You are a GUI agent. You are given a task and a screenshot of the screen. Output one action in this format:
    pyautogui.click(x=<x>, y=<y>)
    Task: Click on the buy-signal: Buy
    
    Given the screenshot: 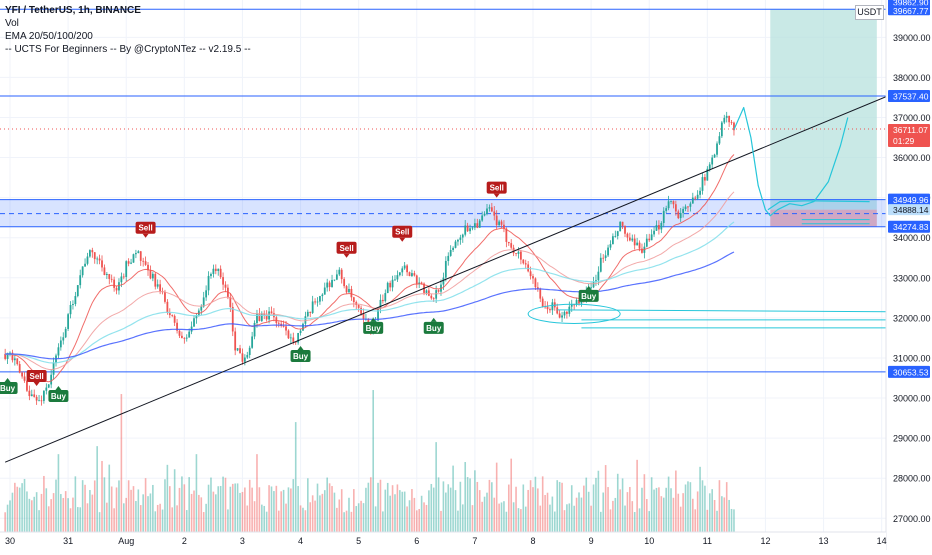 What is the action you would take?
    pyautogui.click(x=9, y=386)
    